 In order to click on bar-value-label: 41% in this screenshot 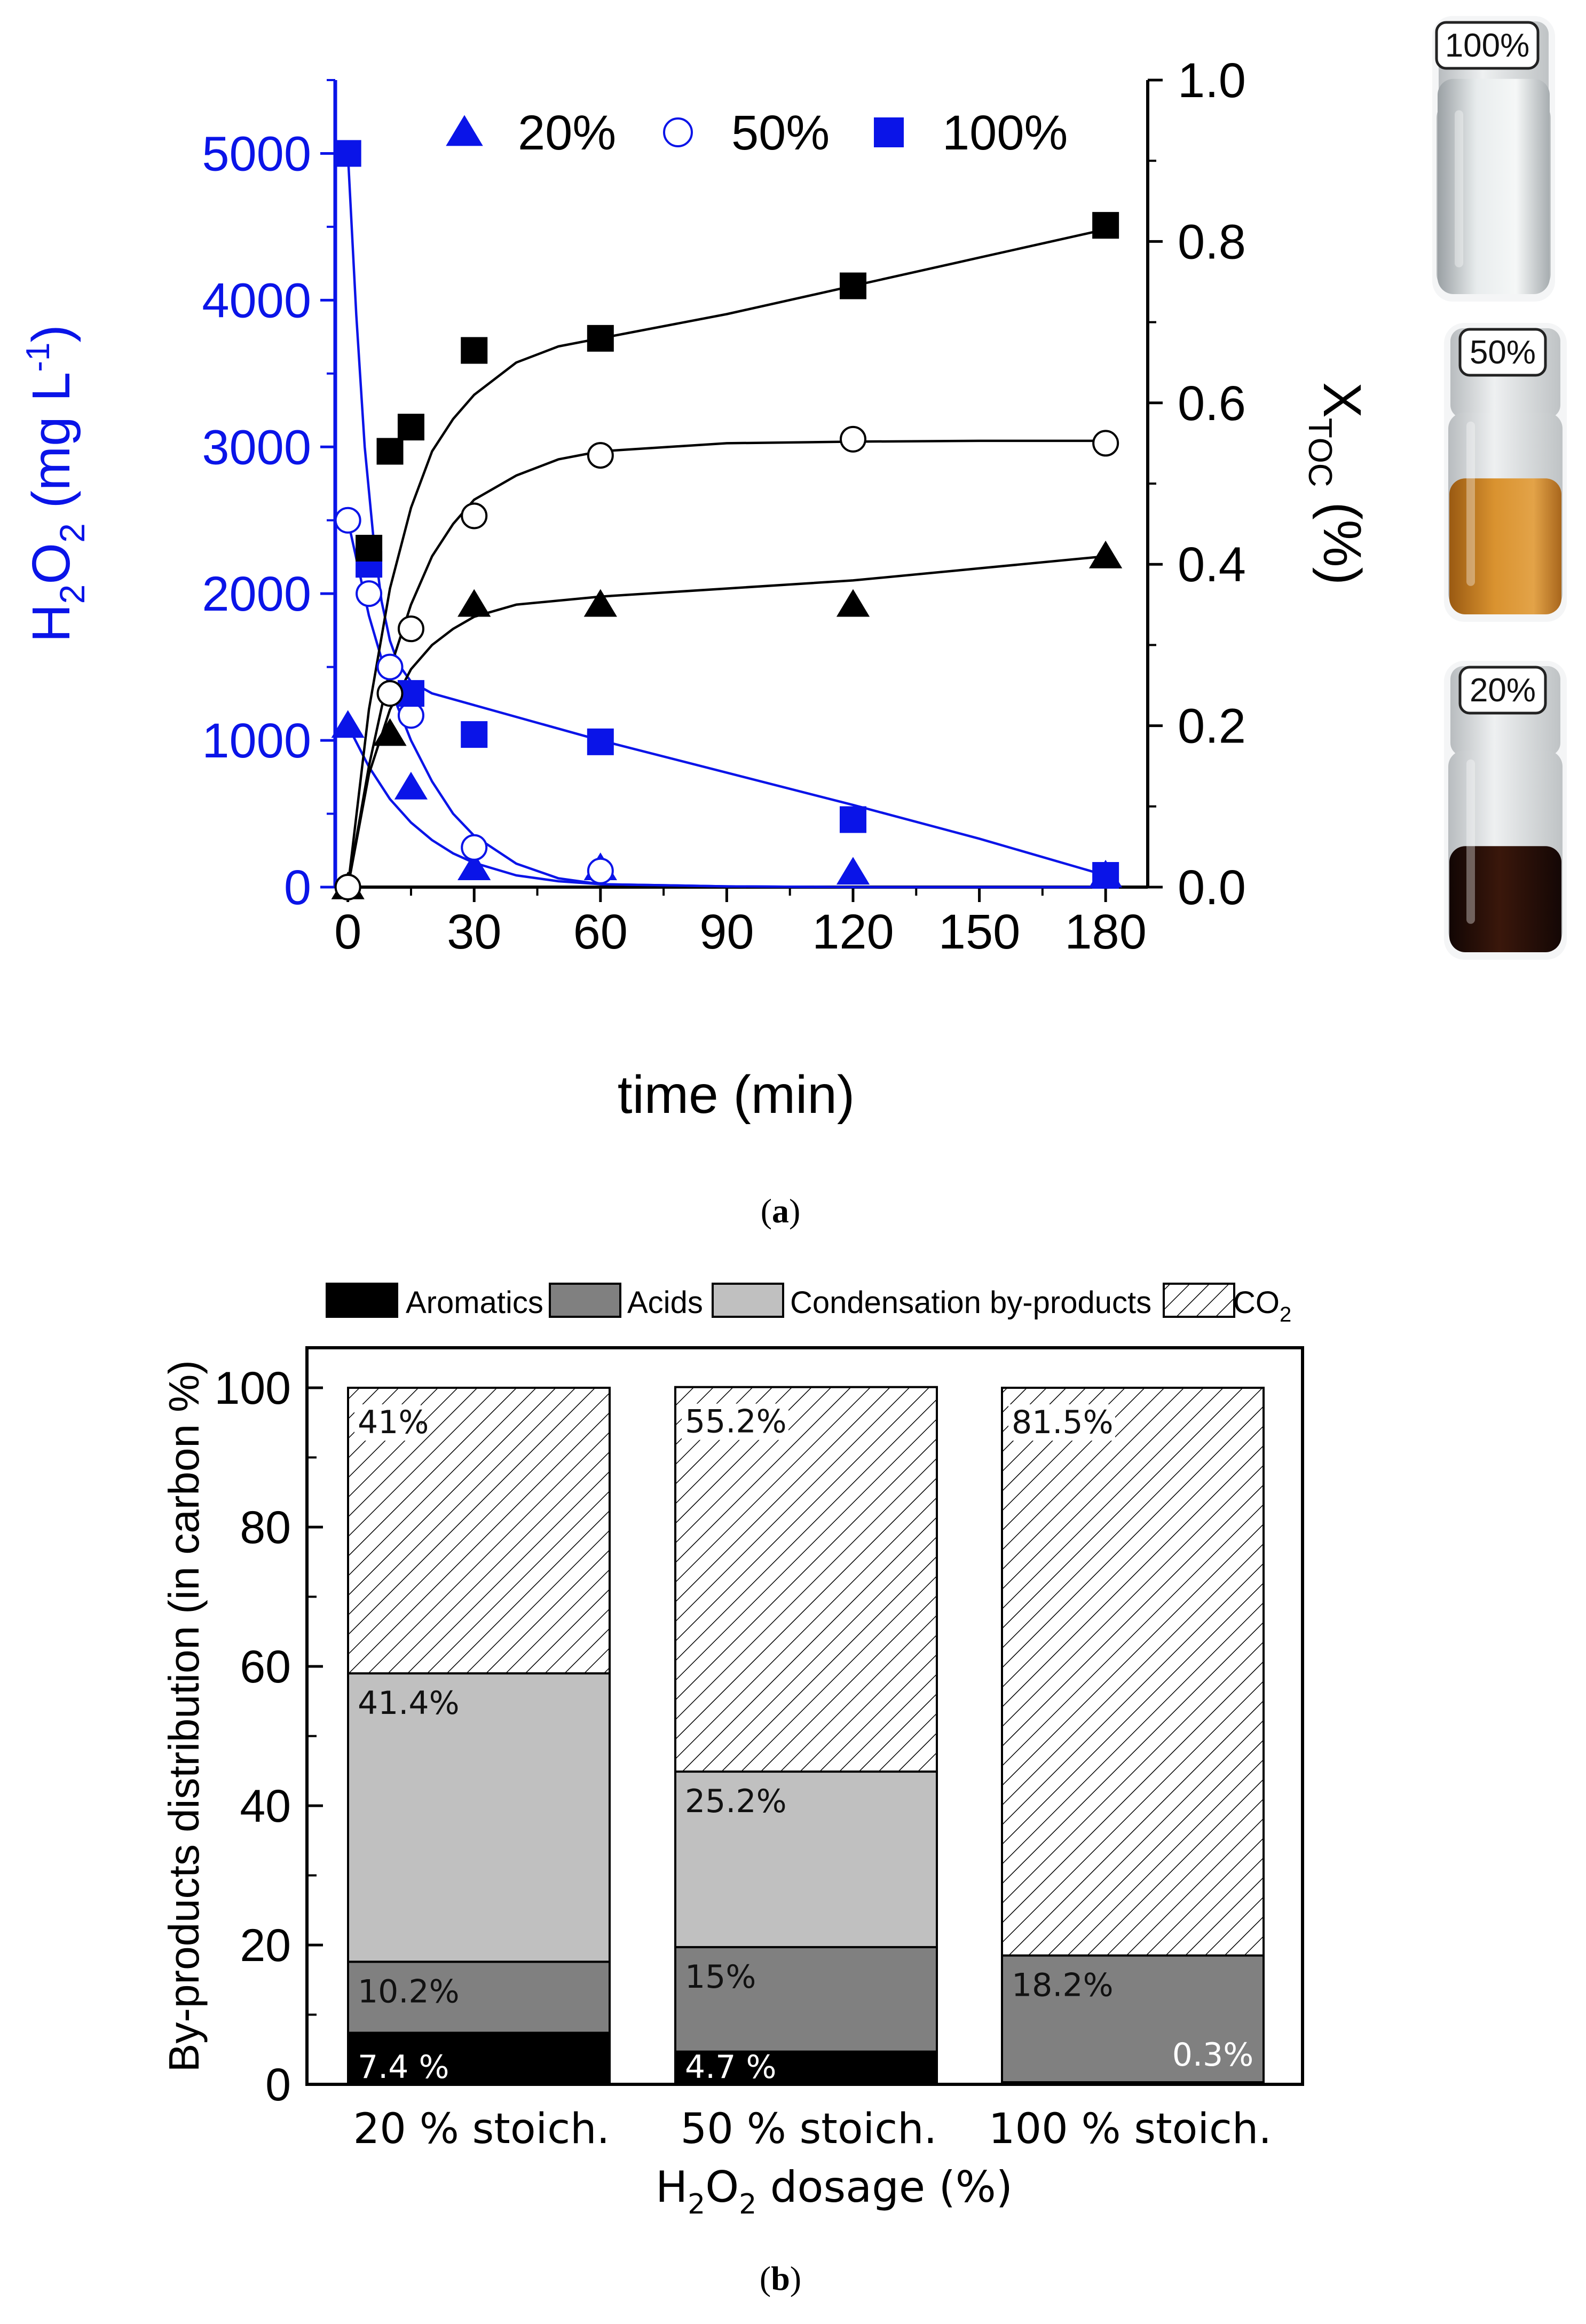, I will do `click(393, 1422)`.